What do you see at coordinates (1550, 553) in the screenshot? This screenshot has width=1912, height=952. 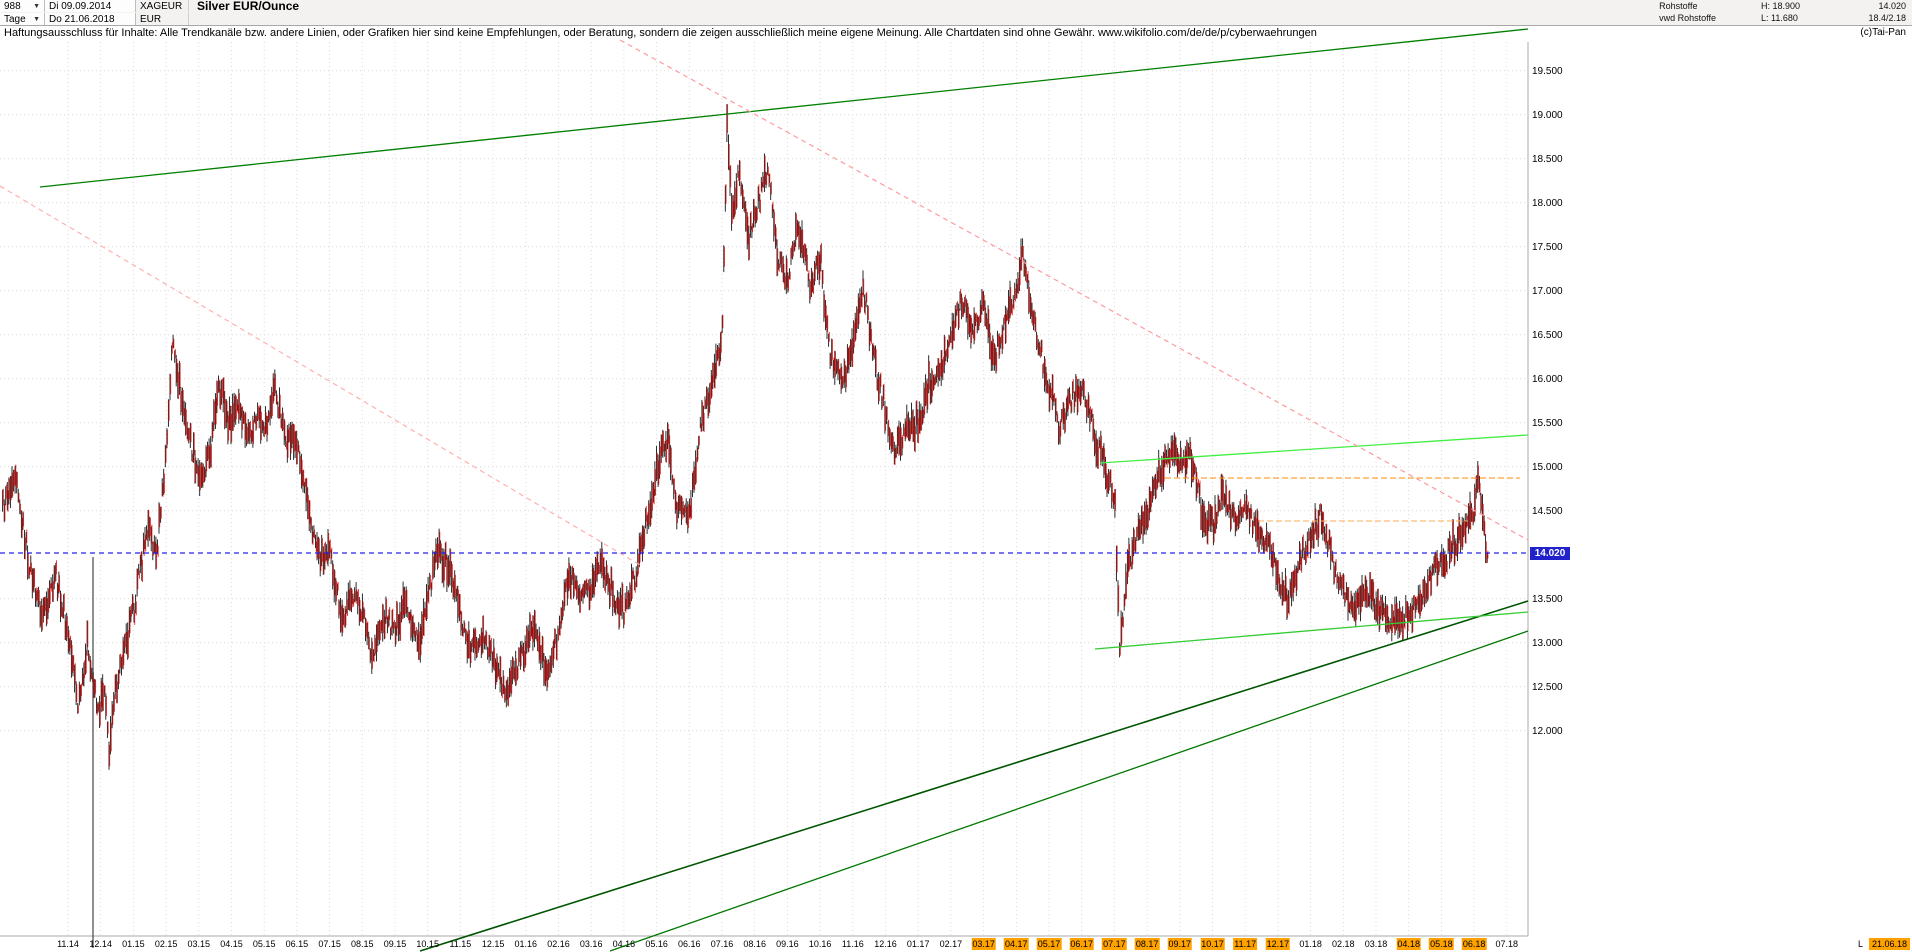 I see `current-price-label: 14.020` at bounding box center [1550, 553].